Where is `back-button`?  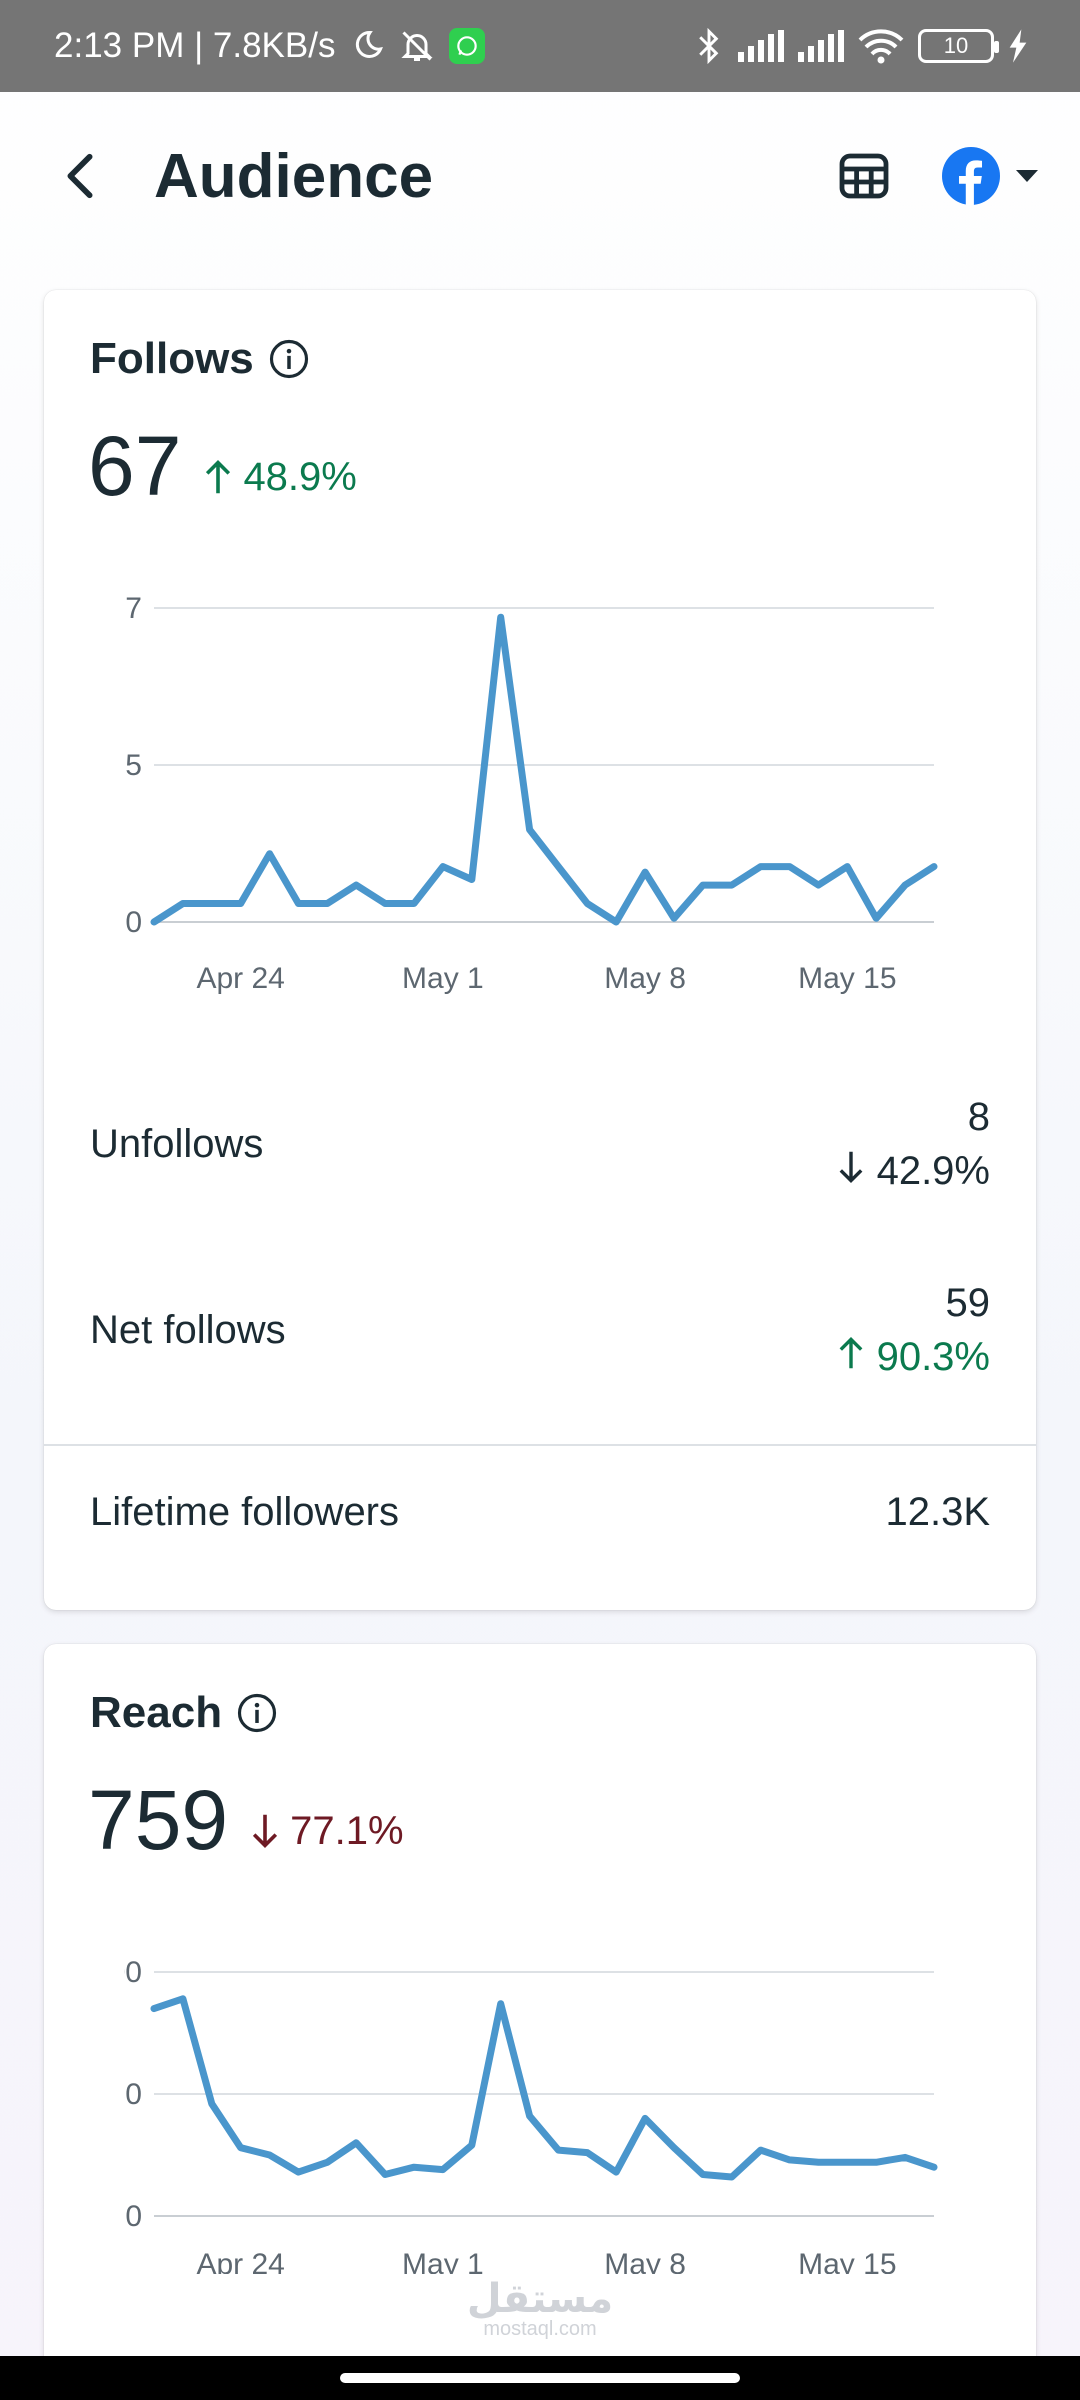 back-button is located at coordinates (80, 176).